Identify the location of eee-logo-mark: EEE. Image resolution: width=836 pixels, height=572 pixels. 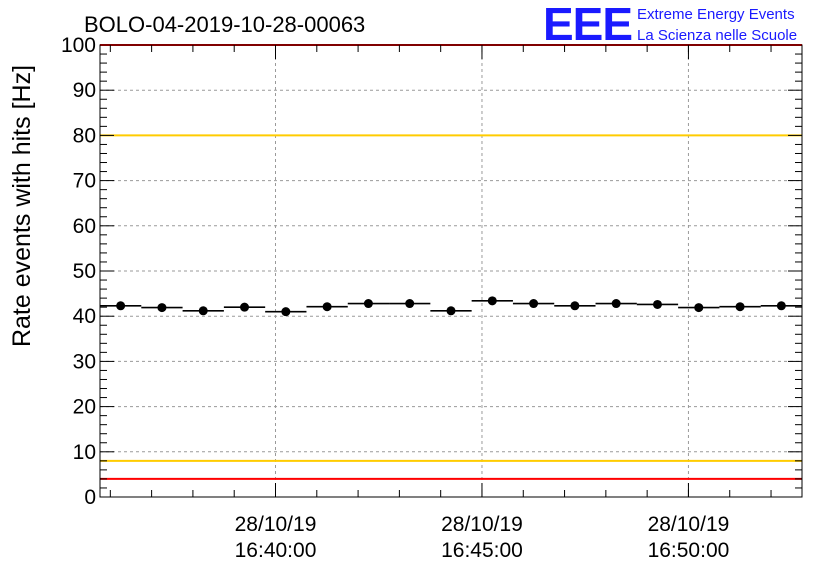
(587, 25).